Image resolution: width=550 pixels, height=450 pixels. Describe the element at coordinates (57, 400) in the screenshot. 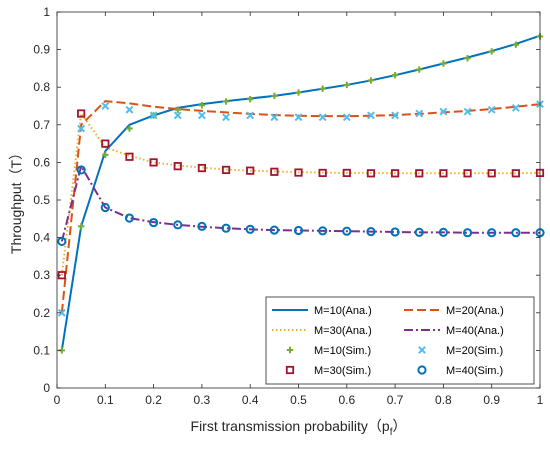

I see `x-tick-label: 0` at that location.